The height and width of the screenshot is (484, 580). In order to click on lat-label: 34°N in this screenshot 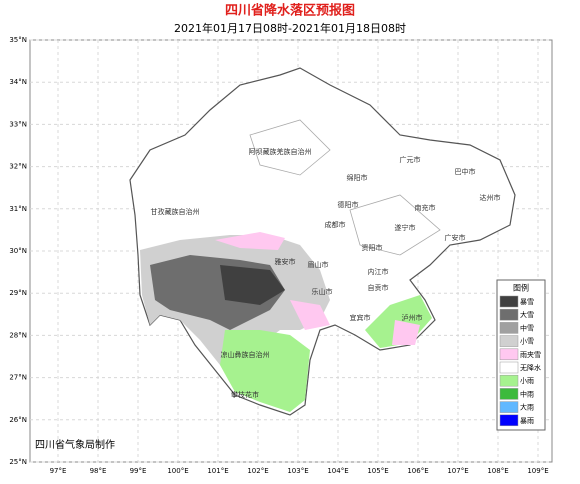, I will do `click(18, 82)`.